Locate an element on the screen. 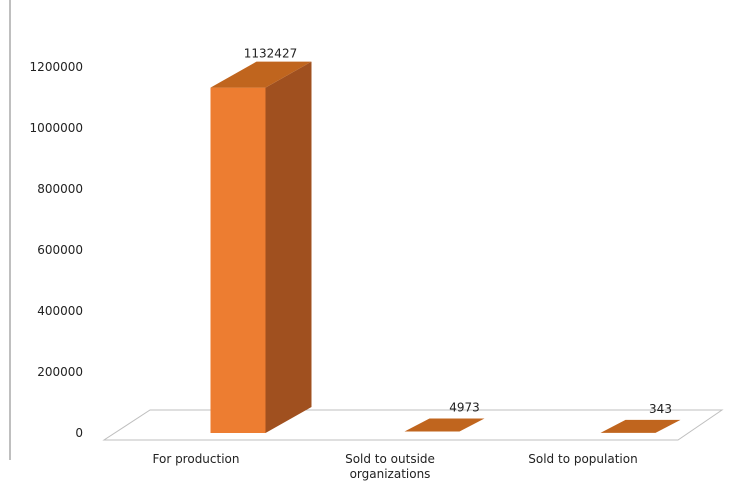 Image resolution: width=736 pixels, height=497 pixels. data-label: 4973 is located at coordinates (464, 407).